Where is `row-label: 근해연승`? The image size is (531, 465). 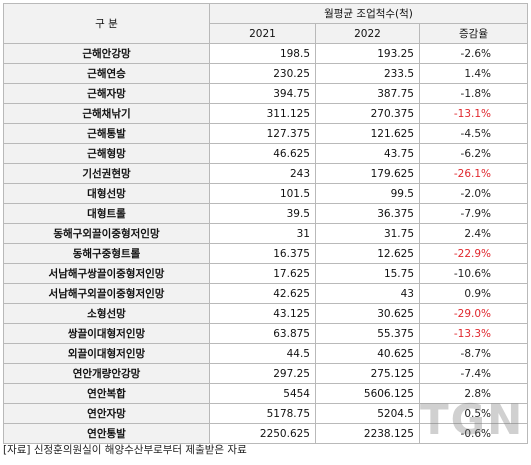
row-label: 근해연승 is located at coordinates (106, 73).